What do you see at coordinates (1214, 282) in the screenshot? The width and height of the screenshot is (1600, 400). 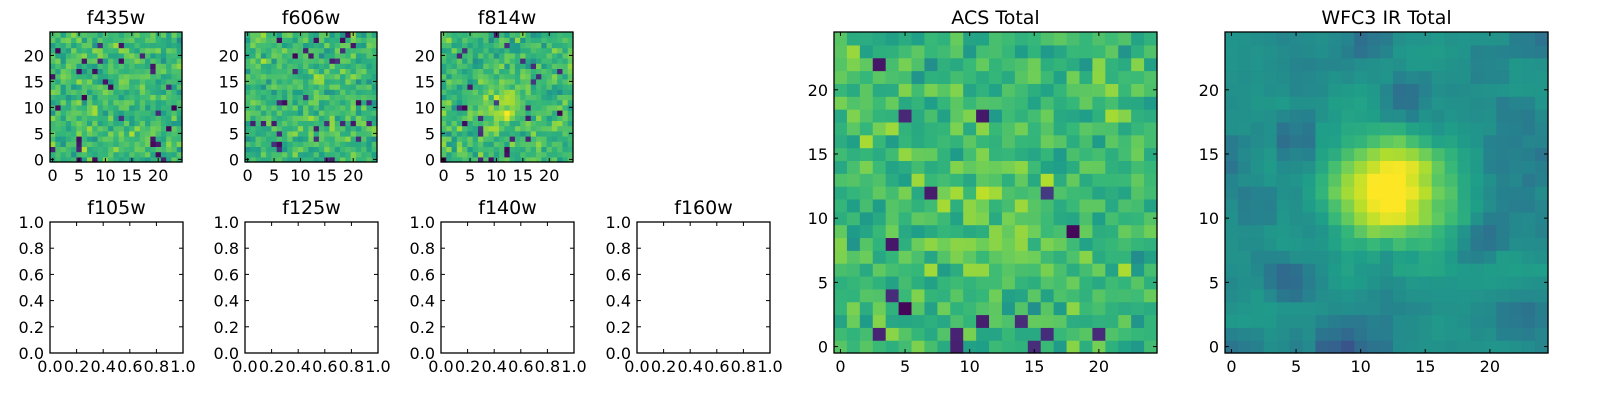 I see `y-tick-label: 5` at bounding box center [1214, 282].